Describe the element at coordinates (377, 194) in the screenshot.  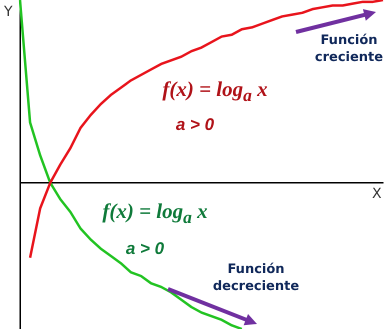
I see `x-axis-title: X` at that location.